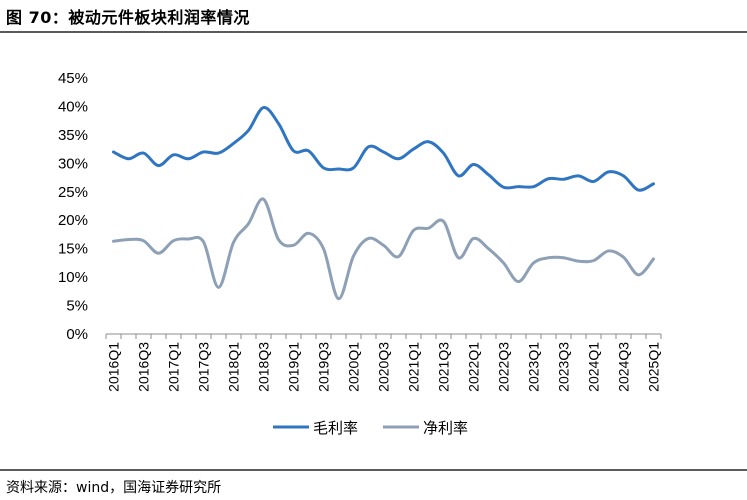  I want to click on x-tick-label: 2025Q1, so click(654, 367).